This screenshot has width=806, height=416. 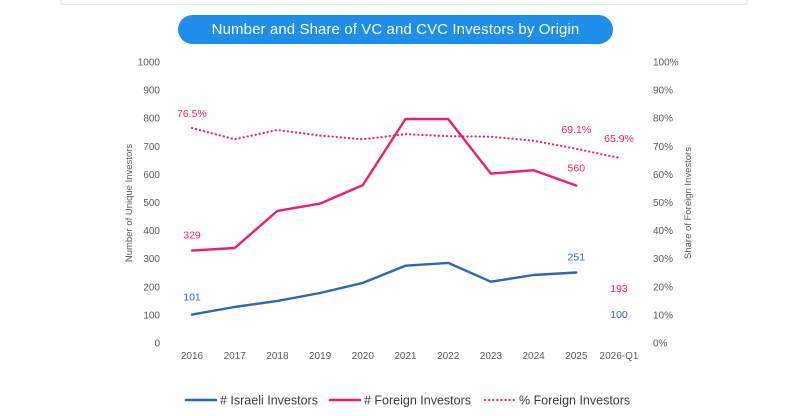 What do you see at coordinates (192, 236) in the screenshot?
I see `data-label: 329` at bounding box center [192, 236].